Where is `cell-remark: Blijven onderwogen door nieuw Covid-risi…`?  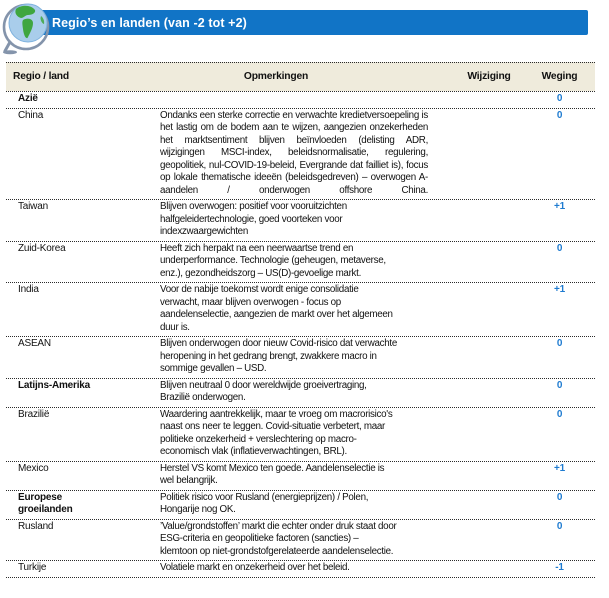
cell-remark: Blijven onderwogen door nieuw Covid-risi… is located at coordinates (278, 356).